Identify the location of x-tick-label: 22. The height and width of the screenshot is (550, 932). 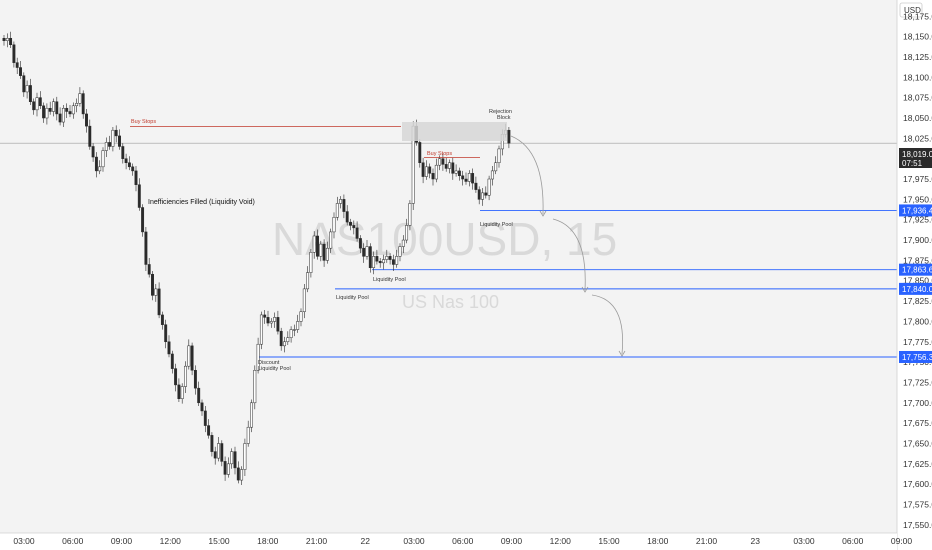
(366, 541).